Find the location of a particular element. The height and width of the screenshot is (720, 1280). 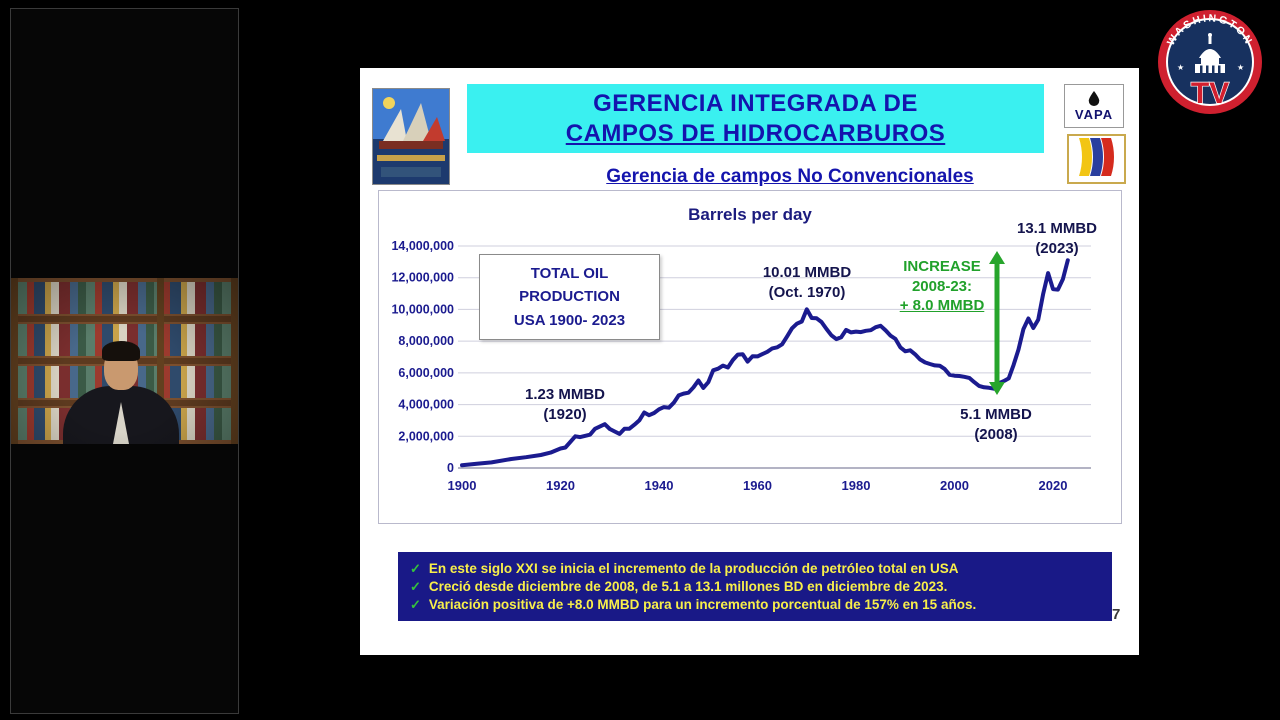

artwork-image is located at coordinates (411, 136).